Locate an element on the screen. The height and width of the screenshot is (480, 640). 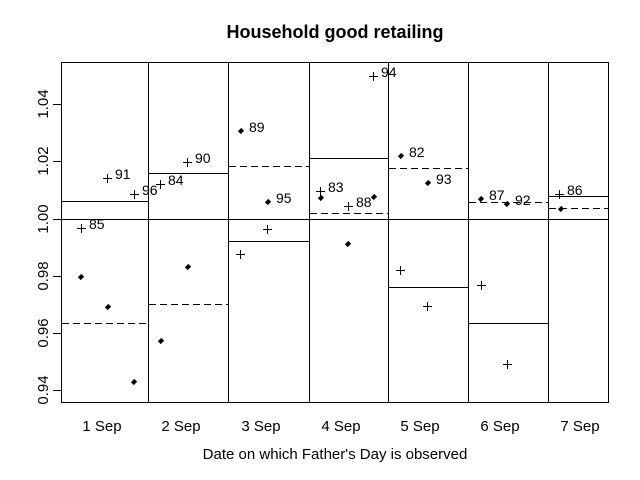
year-label: 91 is located at coordinates (123, 174).